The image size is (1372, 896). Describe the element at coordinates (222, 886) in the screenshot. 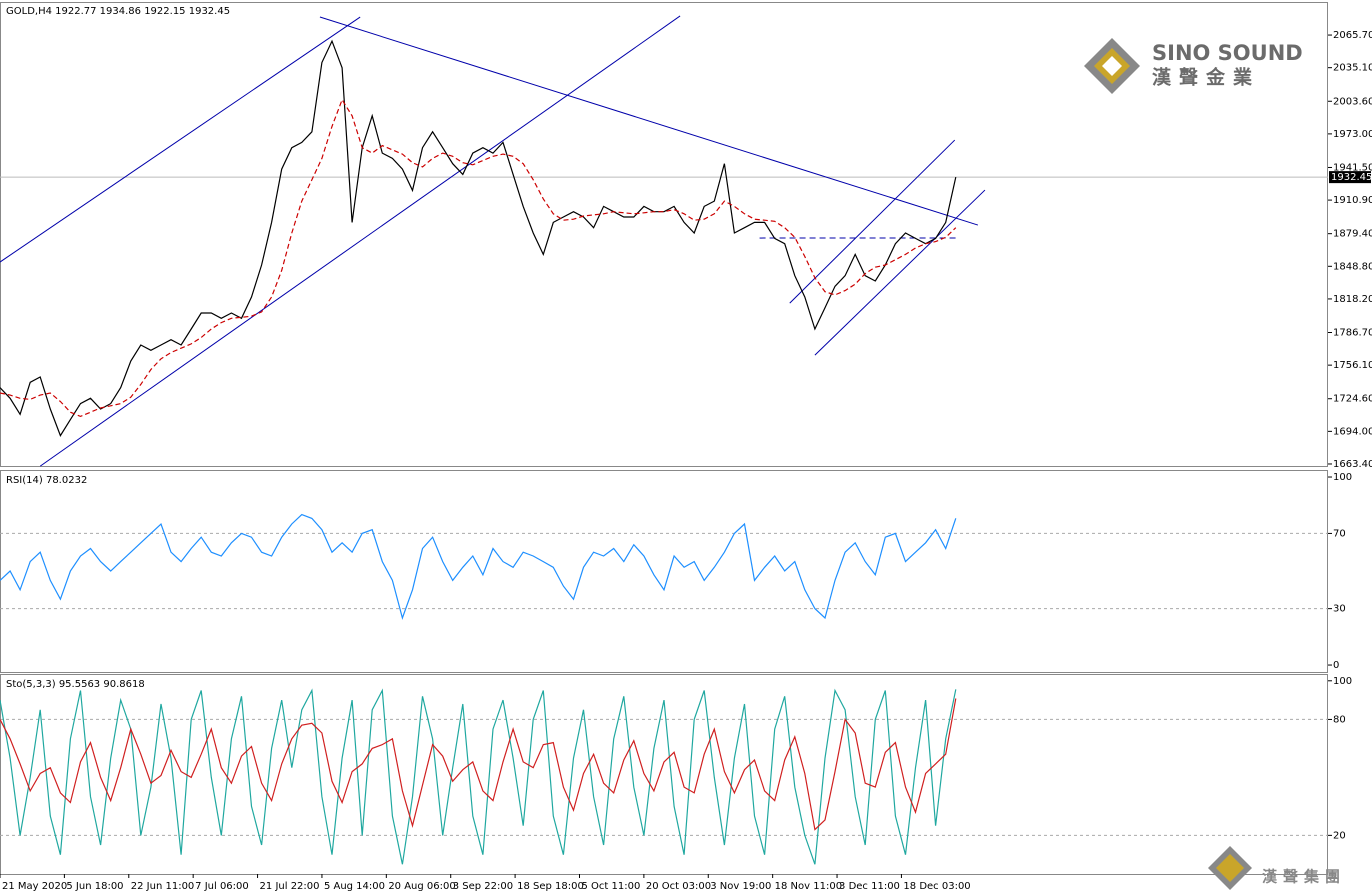

I see `x-tick-label: 7 Jul 06:00` at that location.